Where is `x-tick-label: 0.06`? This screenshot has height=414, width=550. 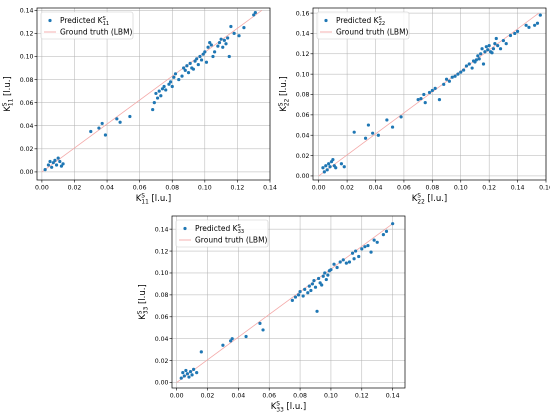 x-tick-label: 0.06 is located at coordinates (404, 188).